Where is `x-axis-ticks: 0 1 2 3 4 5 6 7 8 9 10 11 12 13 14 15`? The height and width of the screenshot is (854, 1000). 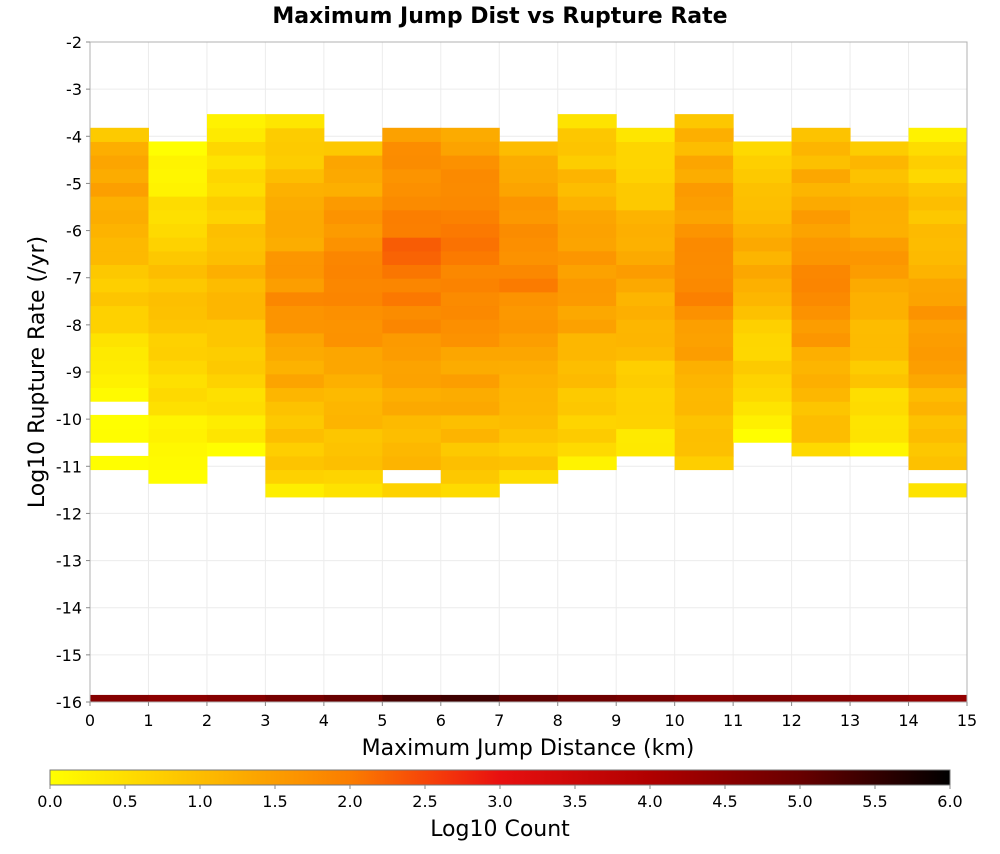
x-axis-ticks: 0 1 2 3 4 5 6 7 8 9 10 11 12 13 14 15 is located at coordinates (531, 716).